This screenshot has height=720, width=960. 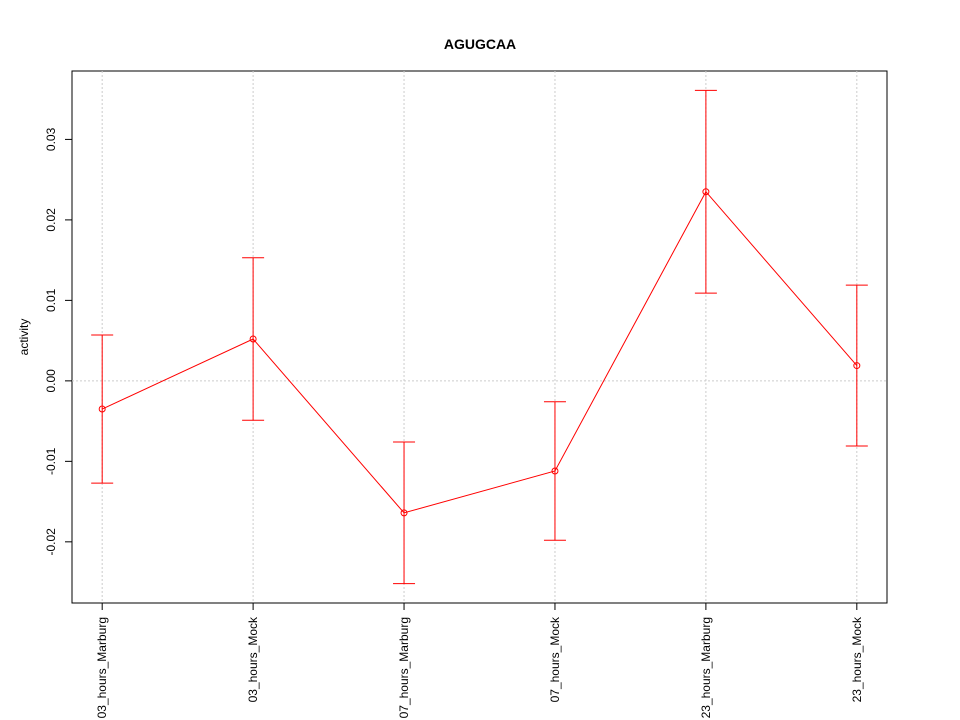 What do you see at coordinates (51, 542) in the screenshot?
I see `y-tick-label: -0.02` at bounding box center [51, 542].